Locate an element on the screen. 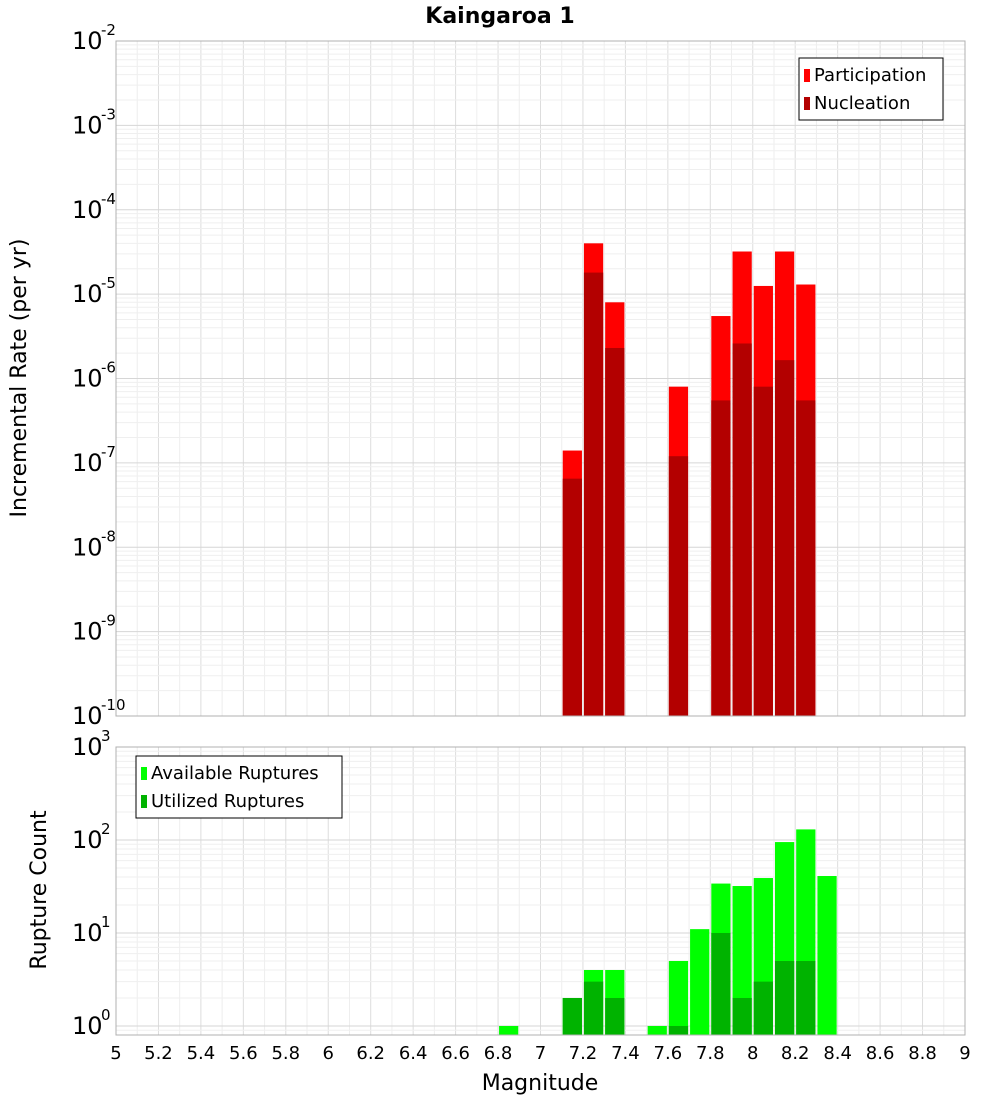 The height and width of the screenshot is (1100, 1000). x-tick-label: 7.6 is located at coordinates (668, 1053).